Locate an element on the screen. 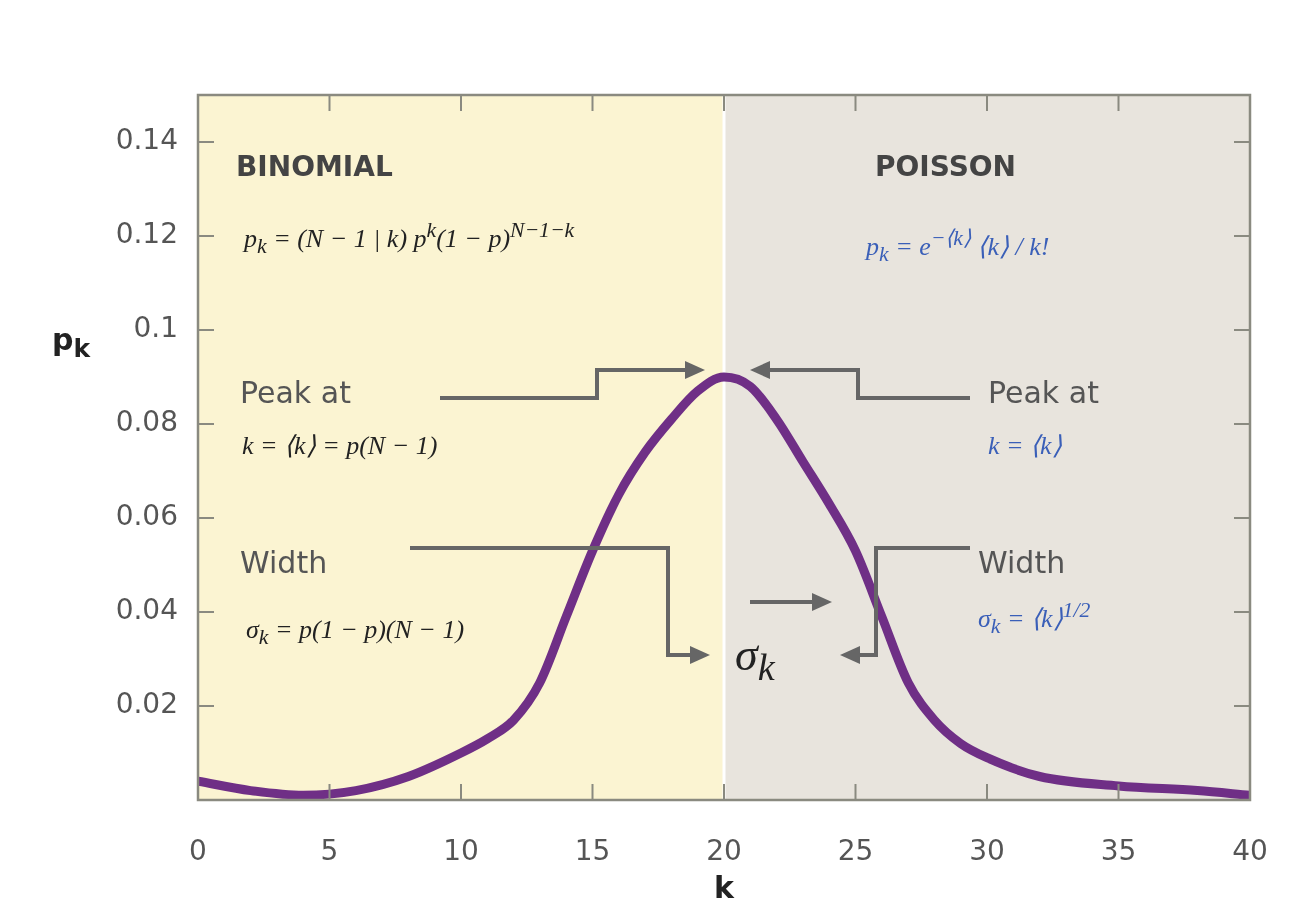 This screenshot has width=1308, height=920. y-tick-label: 0.14 is located at coordinates (146, 140).